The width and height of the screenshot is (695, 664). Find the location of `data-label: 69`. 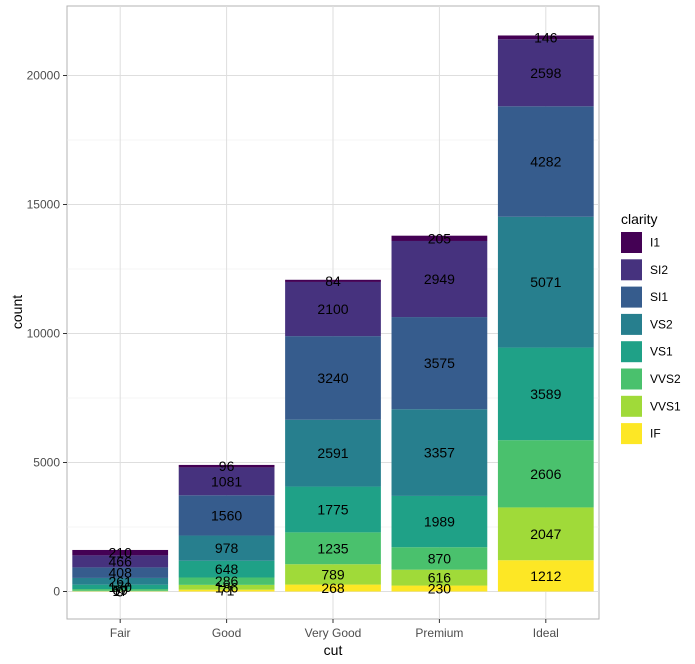

data-label: 69 is located at coordinates (120, 590).